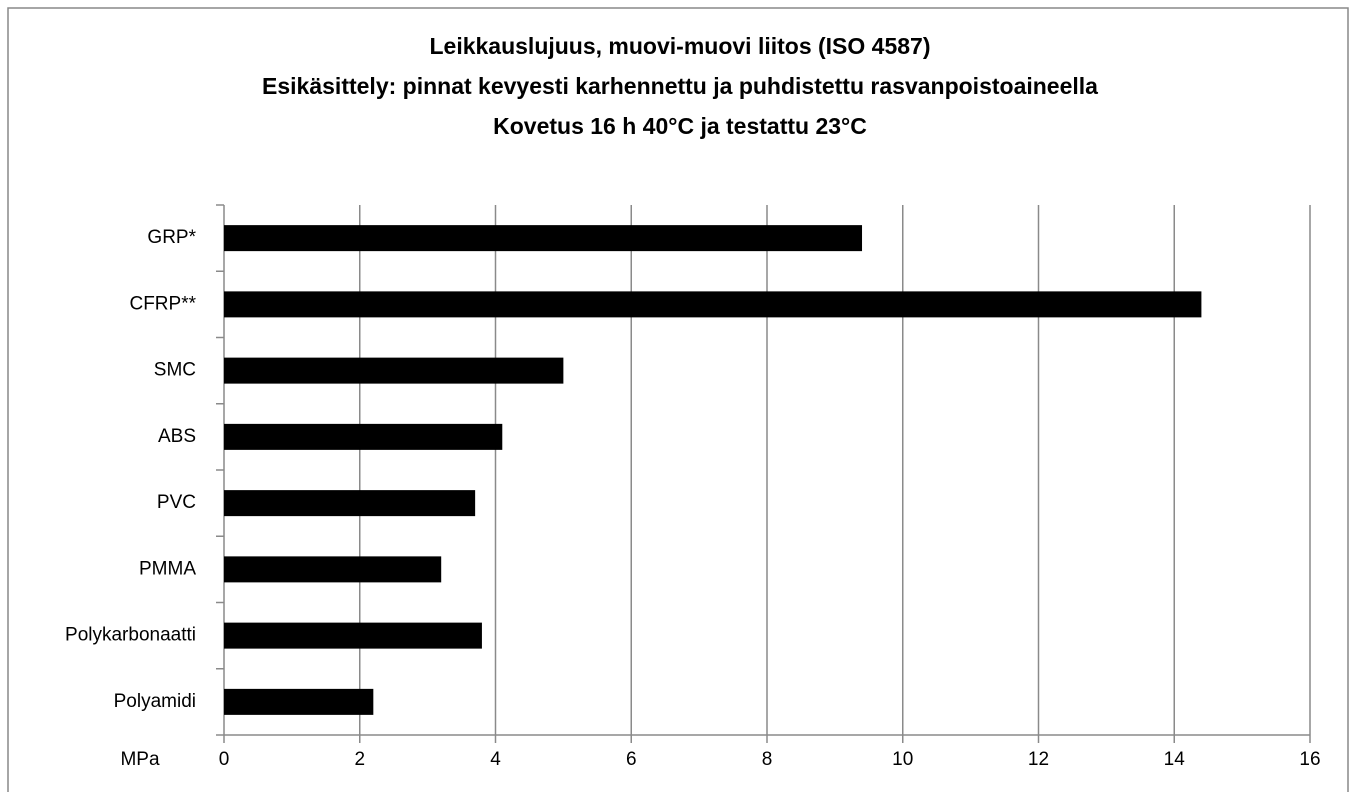 The width and height of the screenshot is (1356, 792). What do you see at coordinates (1175, 759) in the screenshot?
I see `x-tick-label: 14` at bounding box center [1175, 759].